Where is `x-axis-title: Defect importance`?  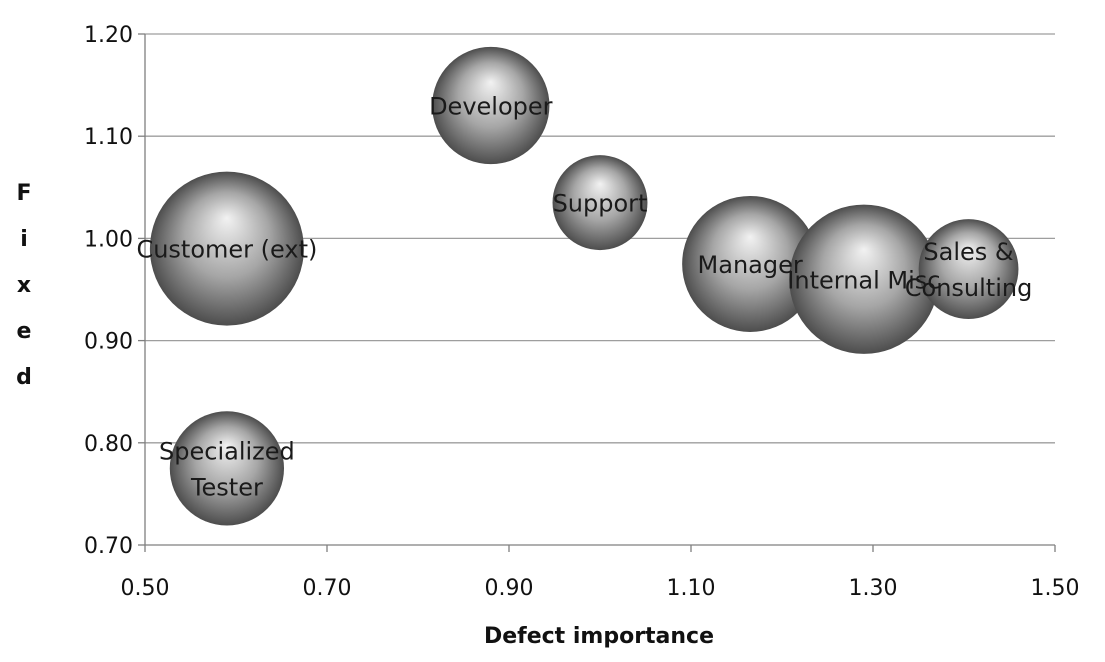
x-axis-title: Defect importance is located at coordinates (599, 636).